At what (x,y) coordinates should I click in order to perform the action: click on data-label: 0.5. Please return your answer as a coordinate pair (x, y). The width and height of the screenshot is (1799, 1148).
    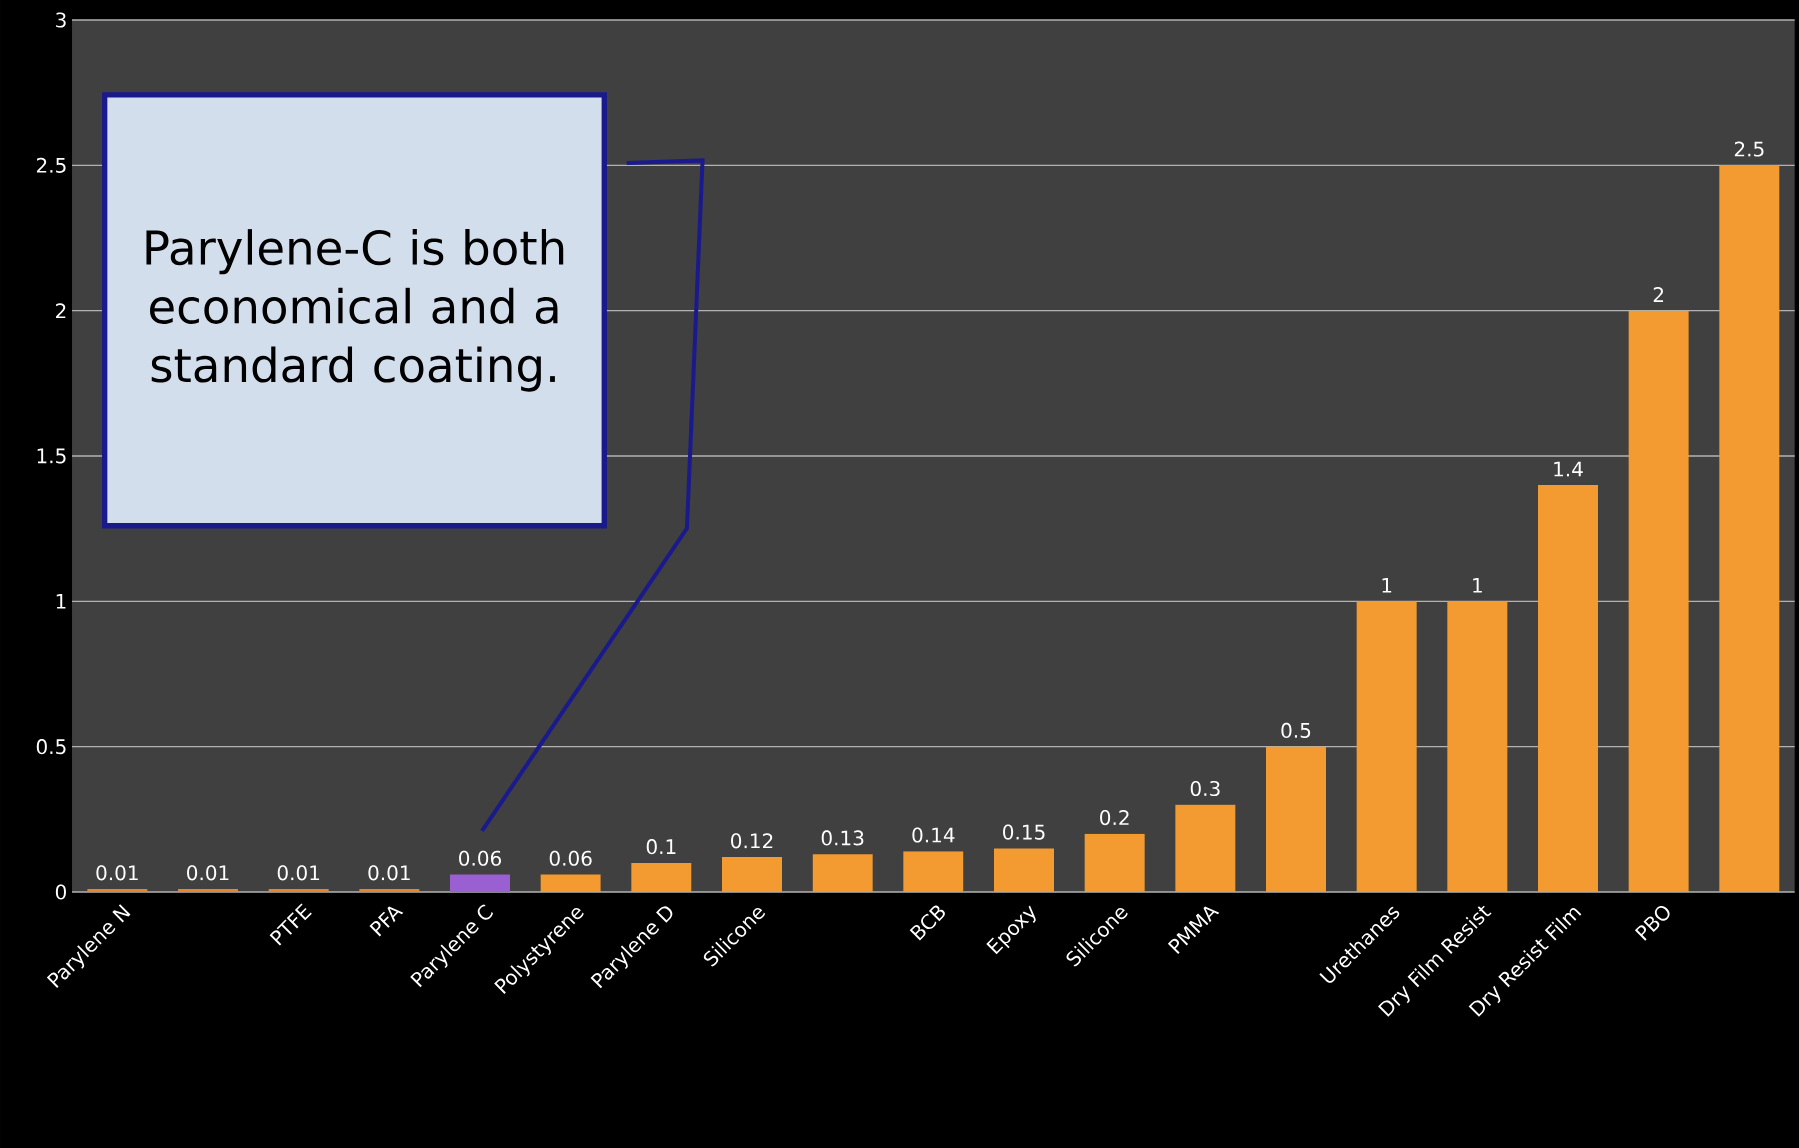
    Looking at the image, I should click on (1296, 730).